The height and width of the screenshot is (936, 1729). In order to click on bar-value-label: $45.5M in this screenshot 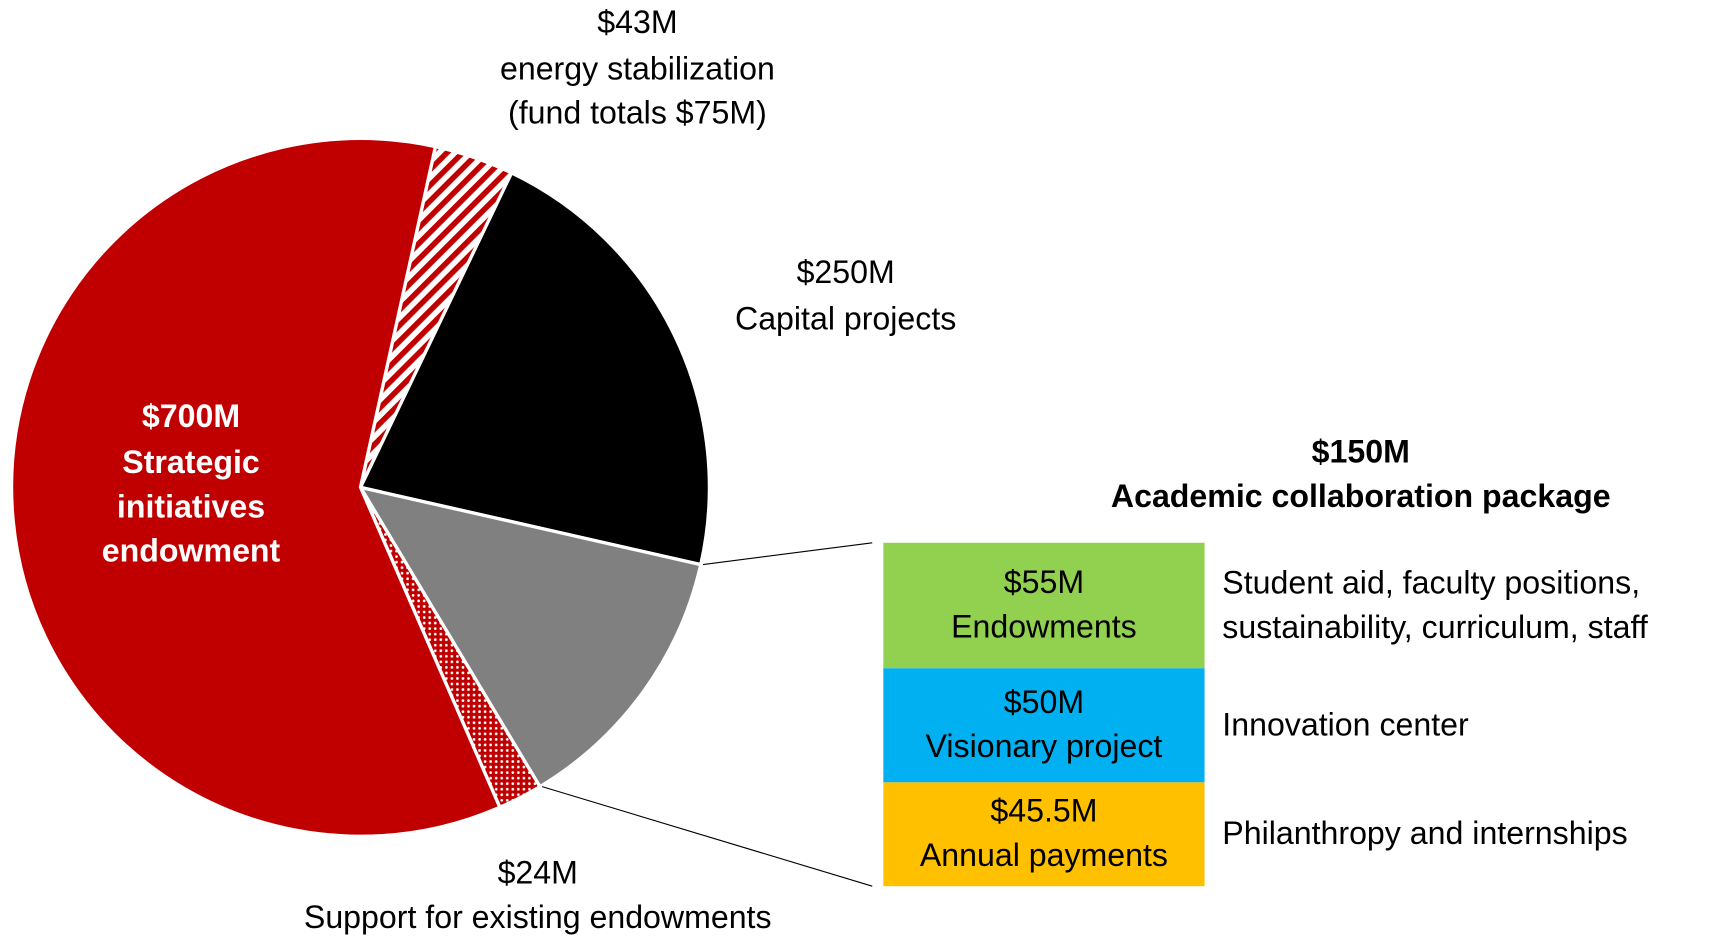, I will do `click(1043, 811)`.